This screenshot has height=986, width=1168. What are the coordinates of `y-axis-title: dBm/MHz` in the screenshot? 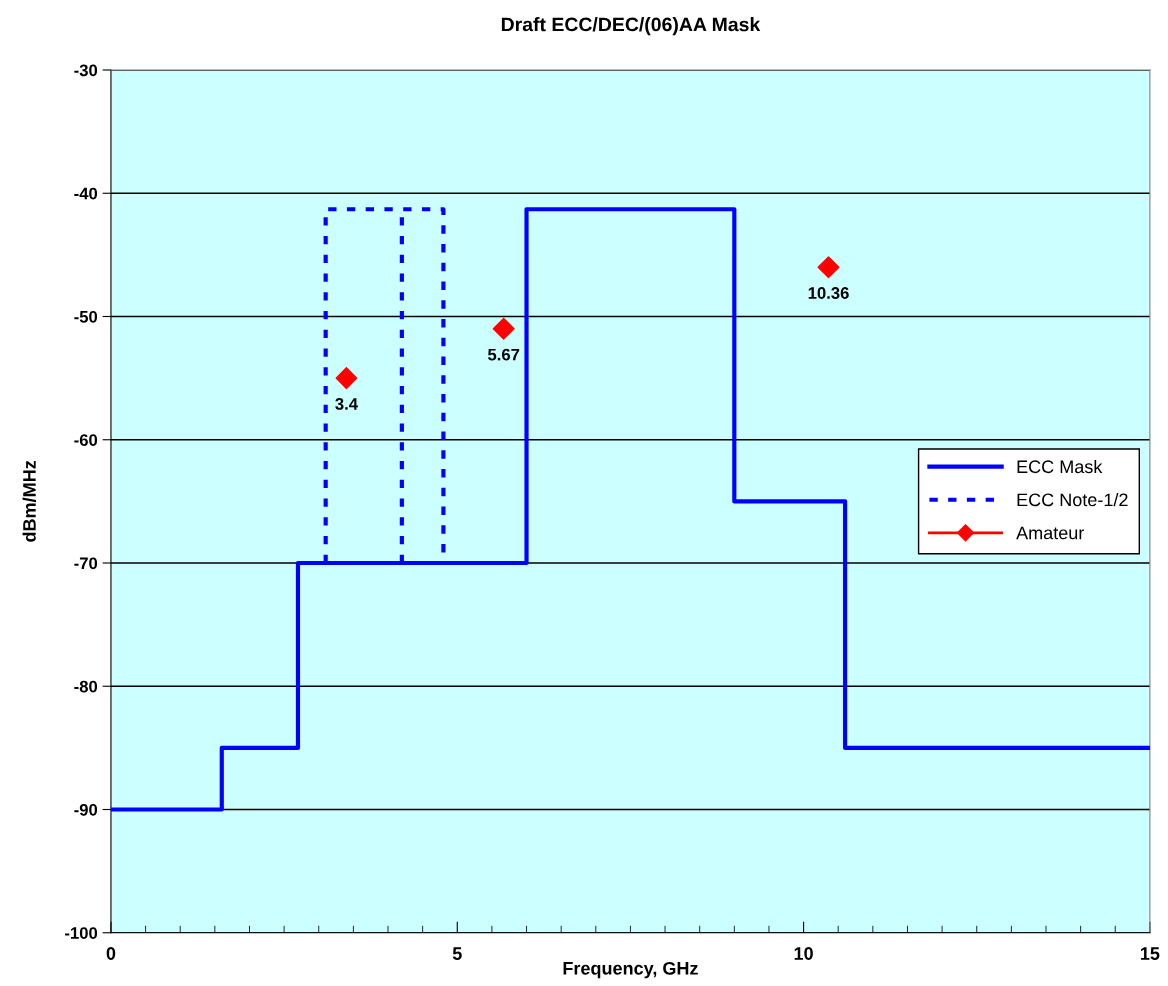 It's located at (29, 501).